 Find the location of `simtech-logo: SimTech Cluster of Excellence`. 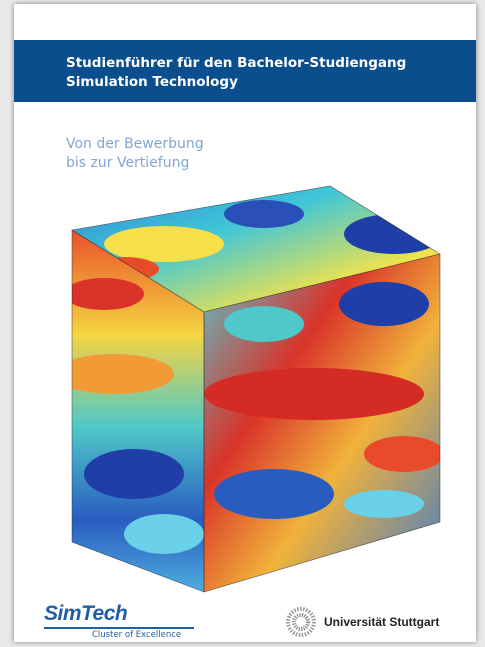

simtech-logo: SimTech Cluster of Excellence is located at coordinates (119, 621).